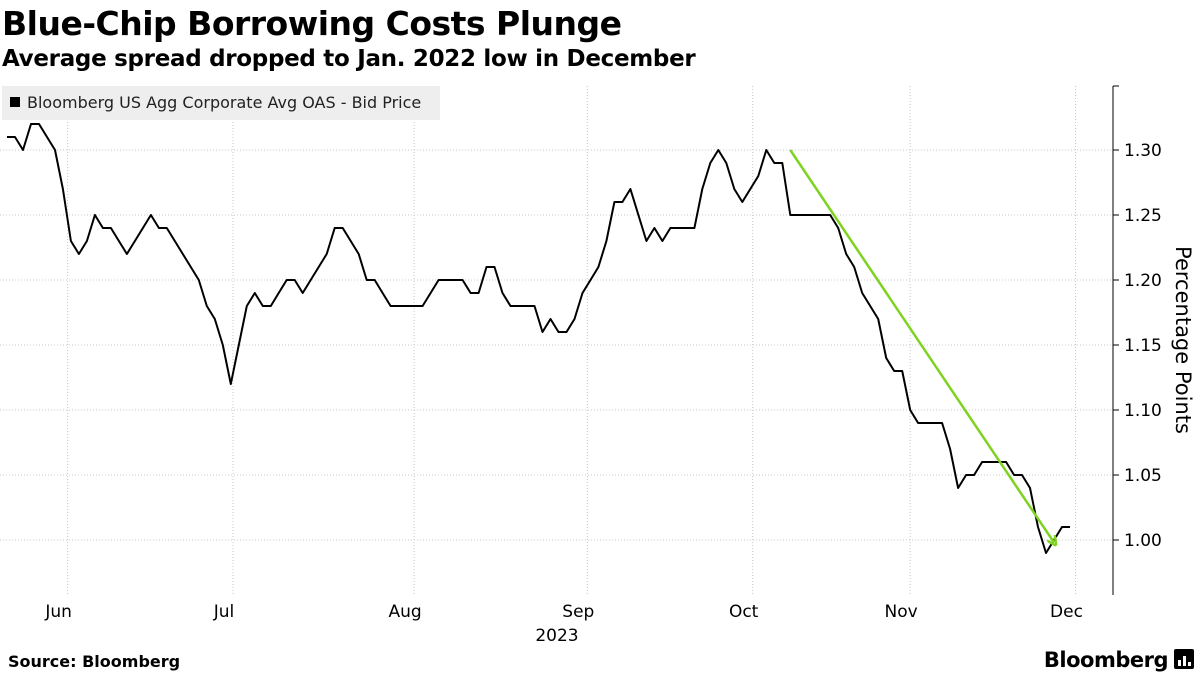 This screenshot has height=675, width=1200. What do you see at coordinates (1106, 660) in the screenshot?
I see `brand-logo: Bloomberg` at bounding box center [1106, 660].